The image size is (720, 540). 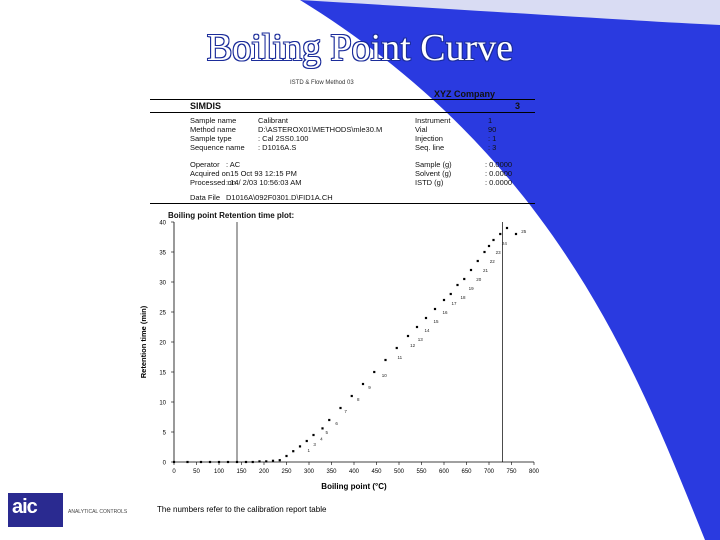 What do you see at coordinates (309, 450) in the screenshot?
I see `point-annotation: 1` at bounding box center [309, 450].